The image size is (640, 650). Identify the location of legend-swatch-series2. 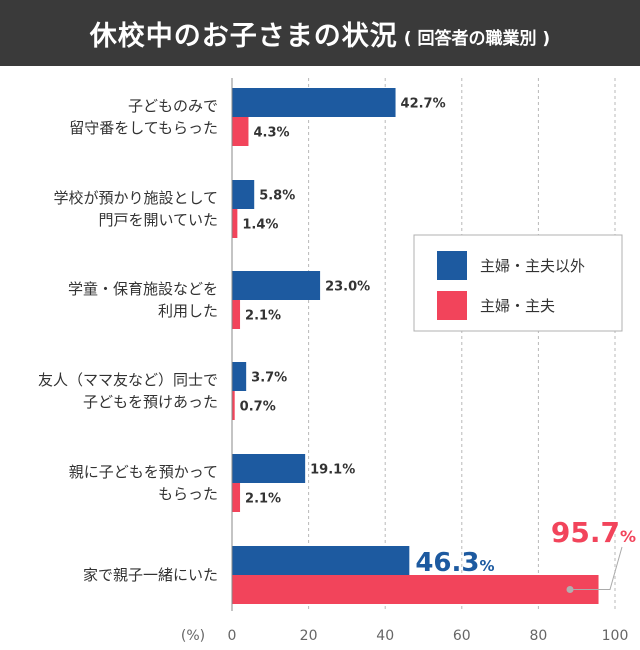
(452, 305).